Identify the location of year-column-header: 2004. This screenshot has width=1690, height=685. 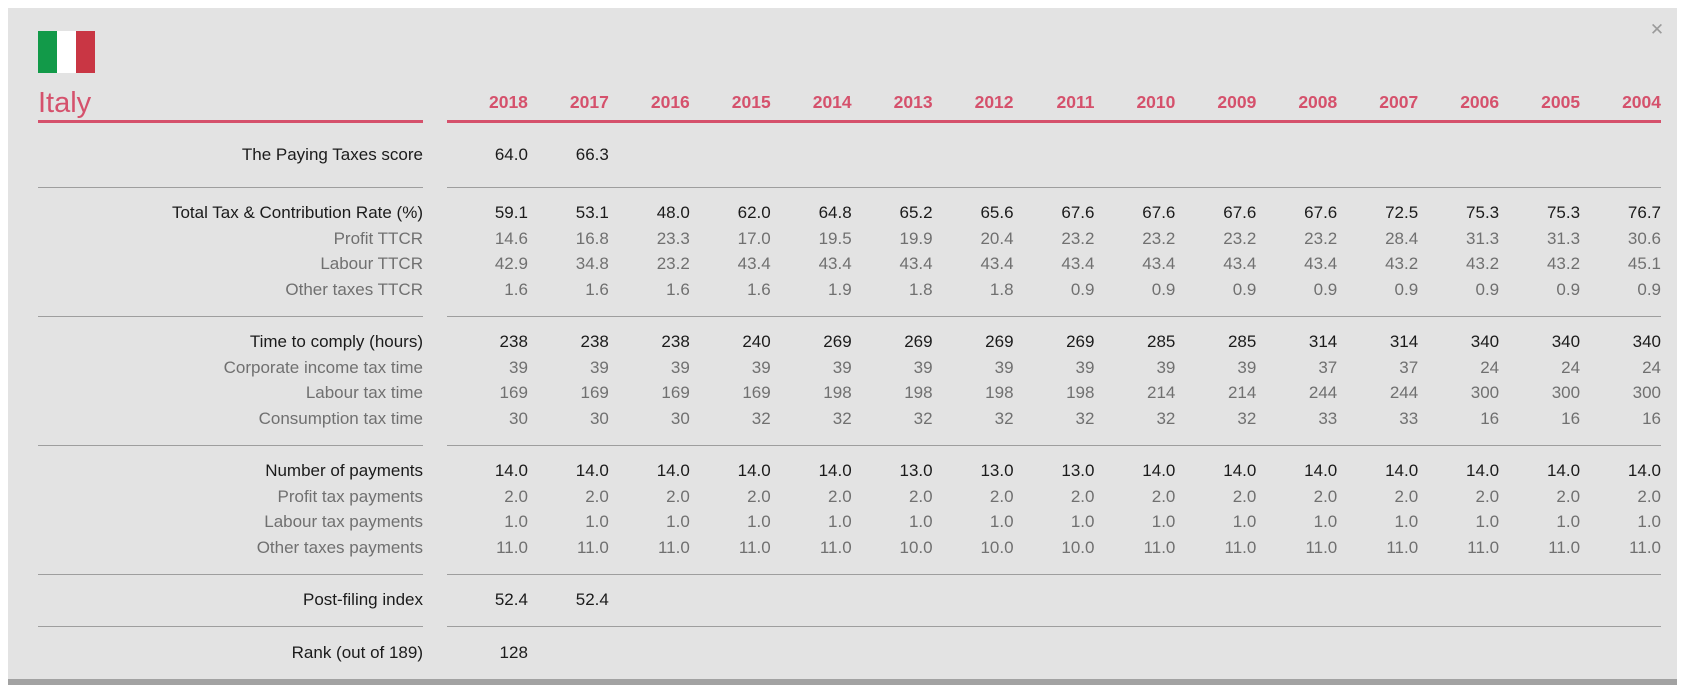
(1641, 102).